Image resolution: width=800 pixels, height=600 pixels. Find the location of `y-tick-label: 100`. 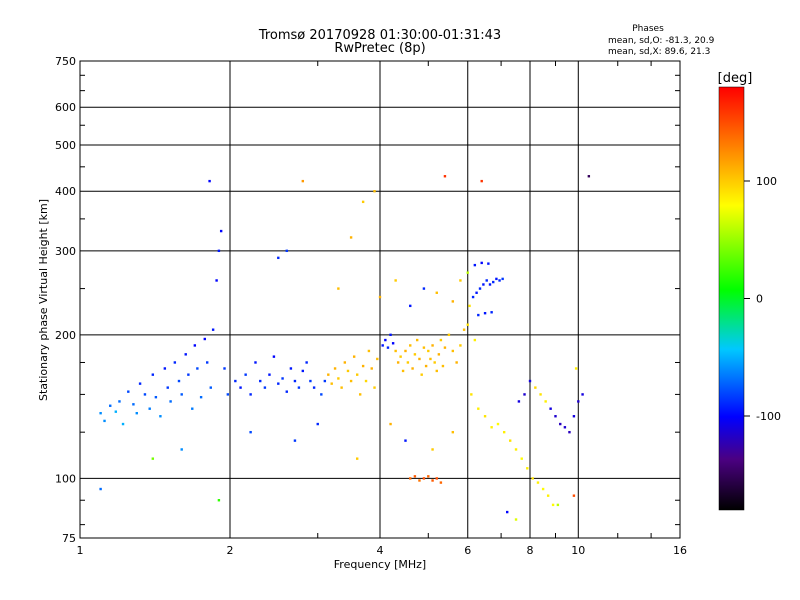

y-tick-label: 100 is located at coordinates (65, 478).